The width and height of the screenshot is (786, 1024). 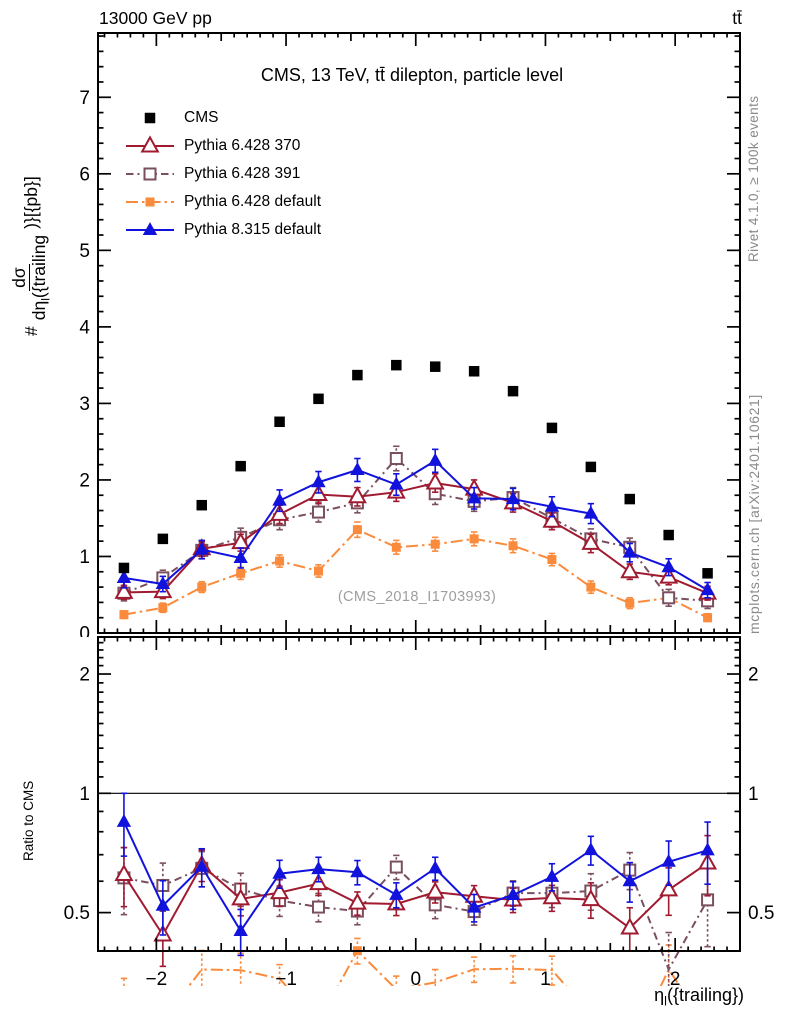 I want to click on legend-item-pythia-6-428-391: Pythia 6.428 391, so click(x=222, y=174).